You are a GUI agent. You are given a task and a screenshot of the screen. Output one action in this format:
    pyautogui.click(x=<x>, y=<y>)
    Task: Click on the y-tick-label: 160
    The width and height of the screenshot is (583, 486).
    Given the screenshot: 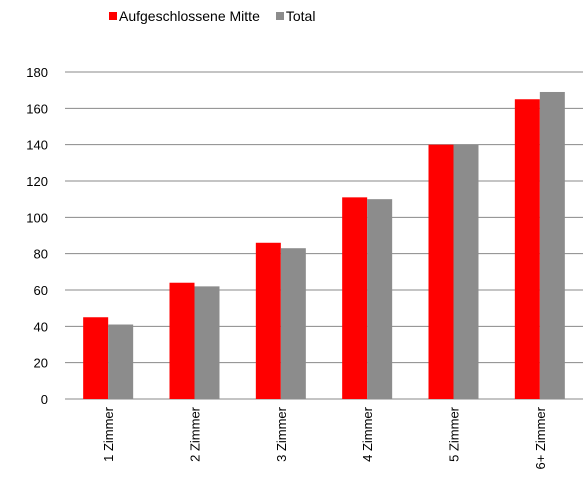 What is the action you would take?
    pyautogui.click(x=37, y=108)
    